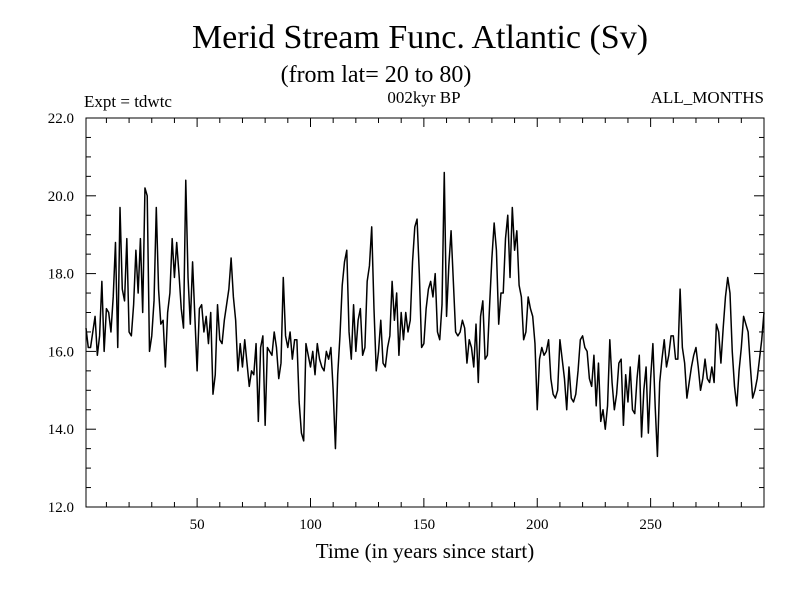 The width and height of the screenshot is (800, 600). Describe the element at coordinates (61, 352) in the screenshot. I see `y-tick-label: 16.0` at that location.